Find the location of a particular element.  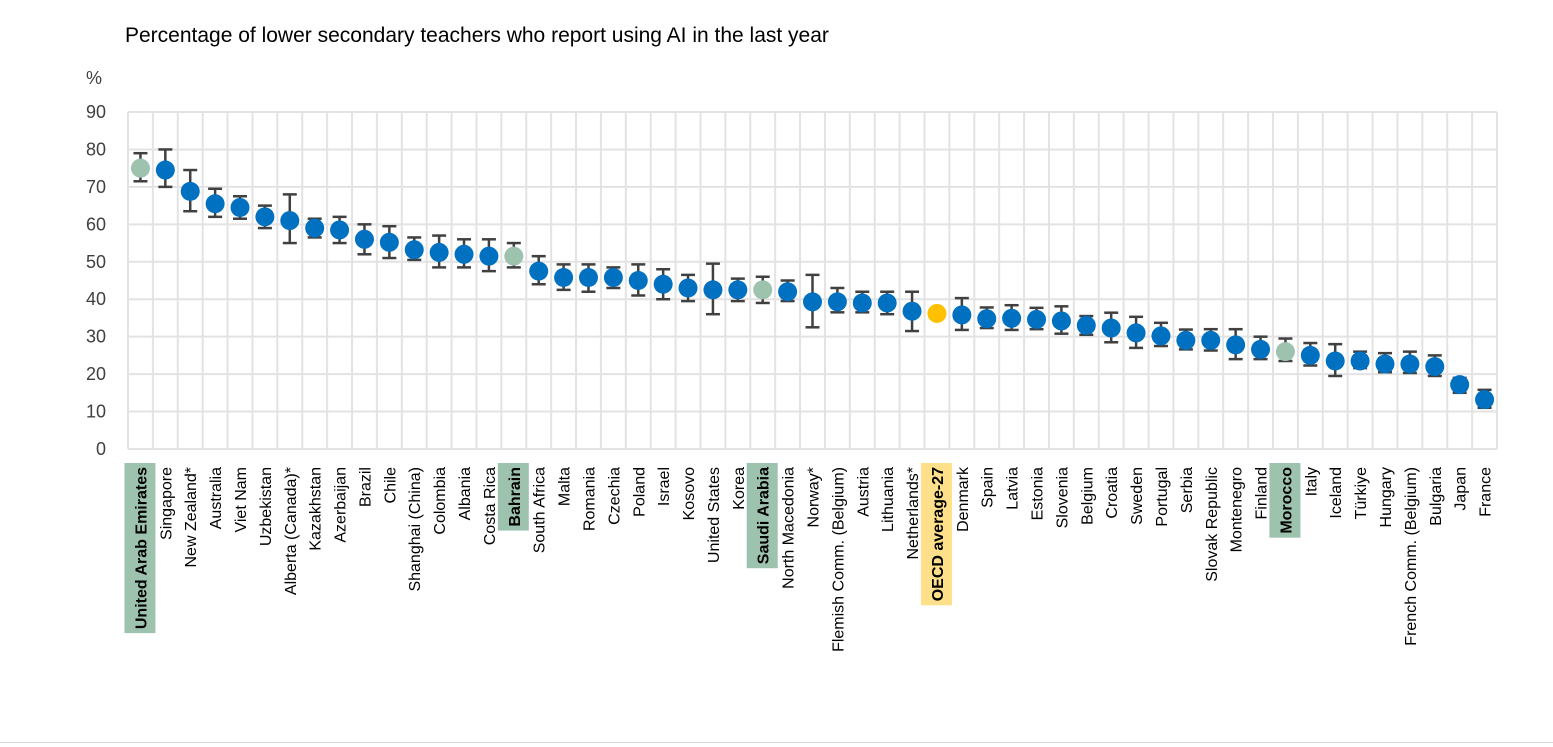

x-tick-label: Poland is located at coordinates (639, 492).